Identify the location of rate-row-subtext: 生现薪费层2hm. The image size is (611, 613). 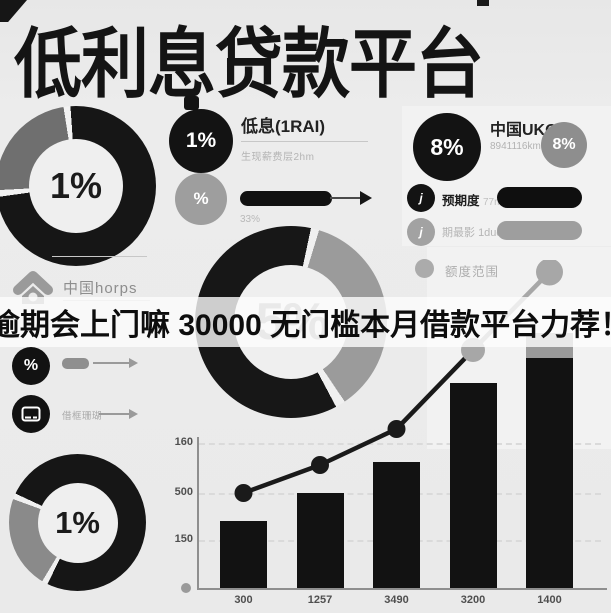
(278, 157).